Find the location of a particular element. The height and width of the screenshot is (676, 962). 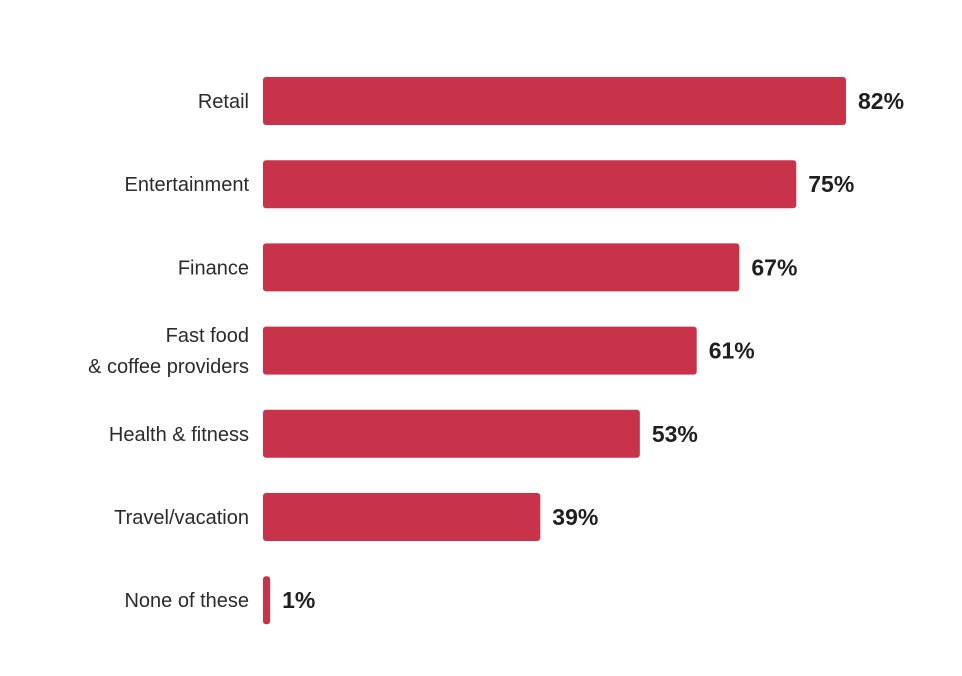

category-label: Travel/vacation is located at coordinates (181, 518).